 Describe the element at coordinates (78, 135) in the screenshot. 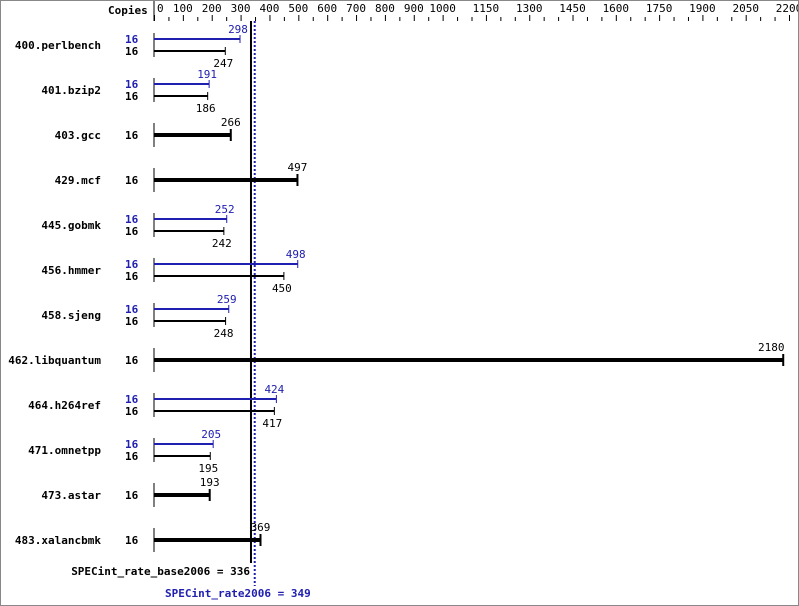

I see `benchmark-name: 403.gcc` at that location.